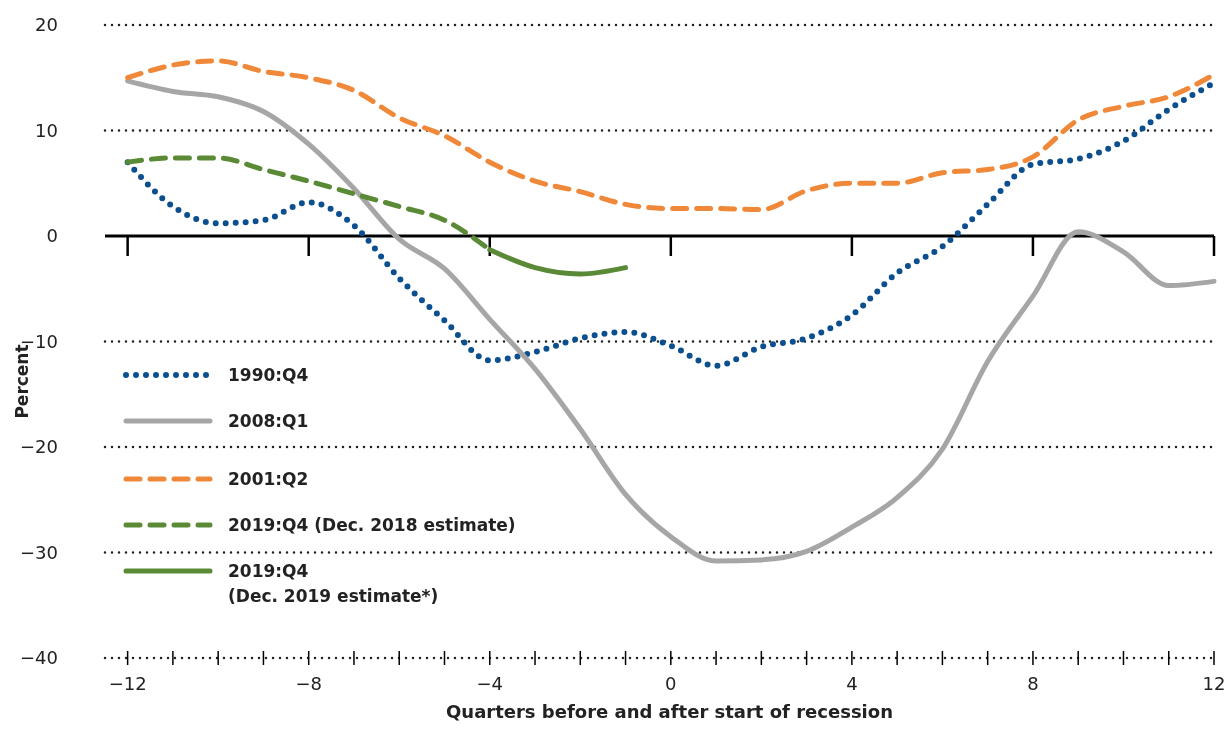  I want to click on x-tick-label: 12, so click(1213, 683).